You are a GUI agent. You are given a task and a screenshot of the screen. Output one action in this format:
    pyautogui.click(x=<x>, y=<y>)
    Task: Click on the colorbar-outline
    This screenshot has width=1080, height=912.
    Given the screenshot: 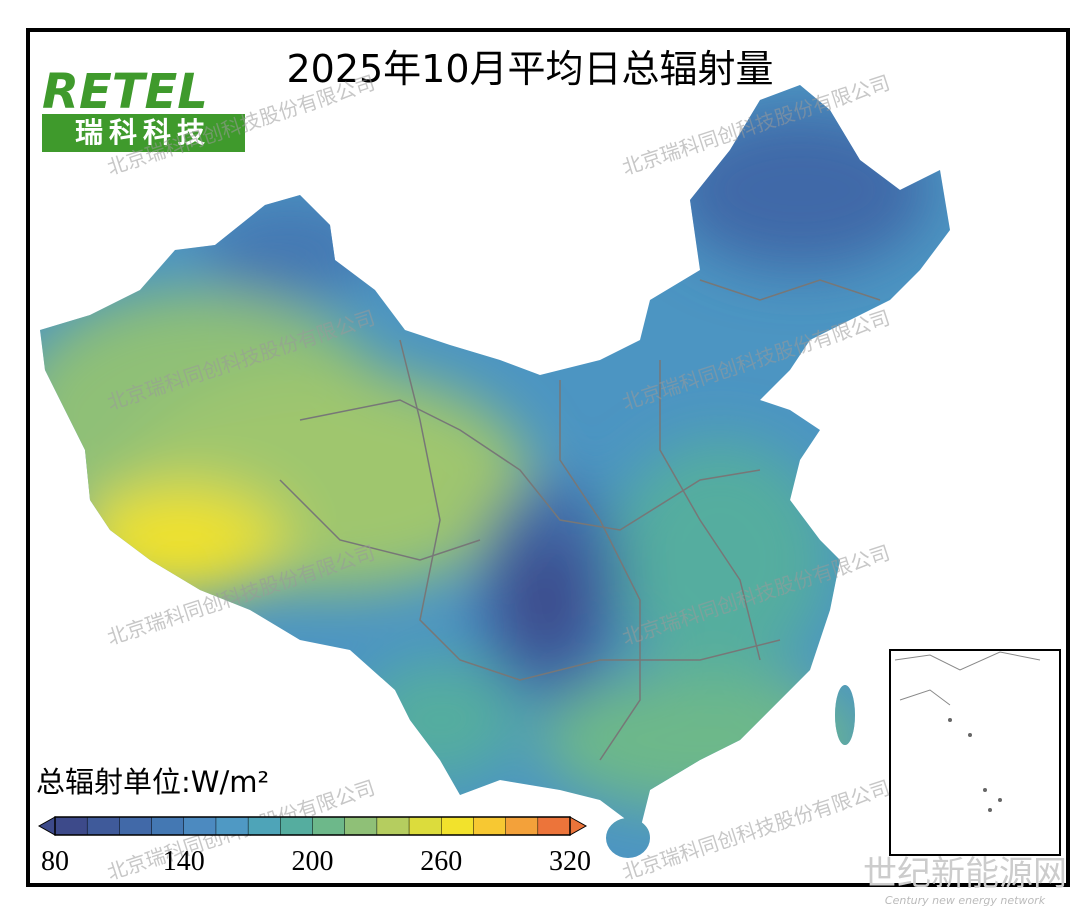 What is the action you would take?
    pyautogui.click(x=312, y=826)
    